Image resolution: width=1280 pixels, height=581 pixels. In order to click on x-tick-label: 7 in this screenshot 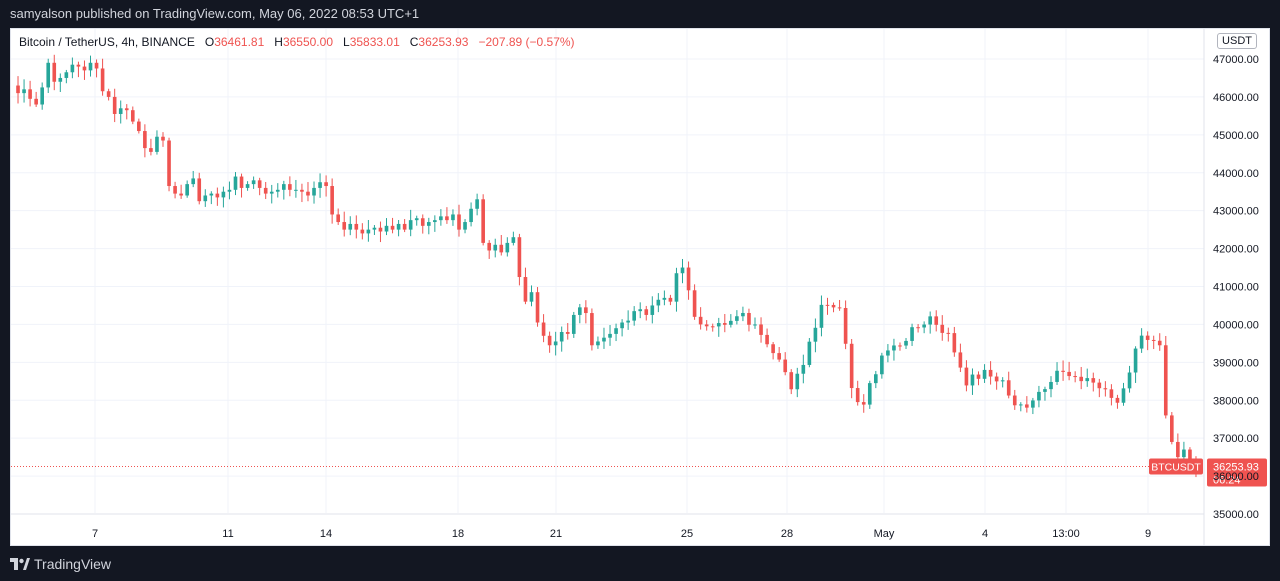, I will do `click(95, 534)`.